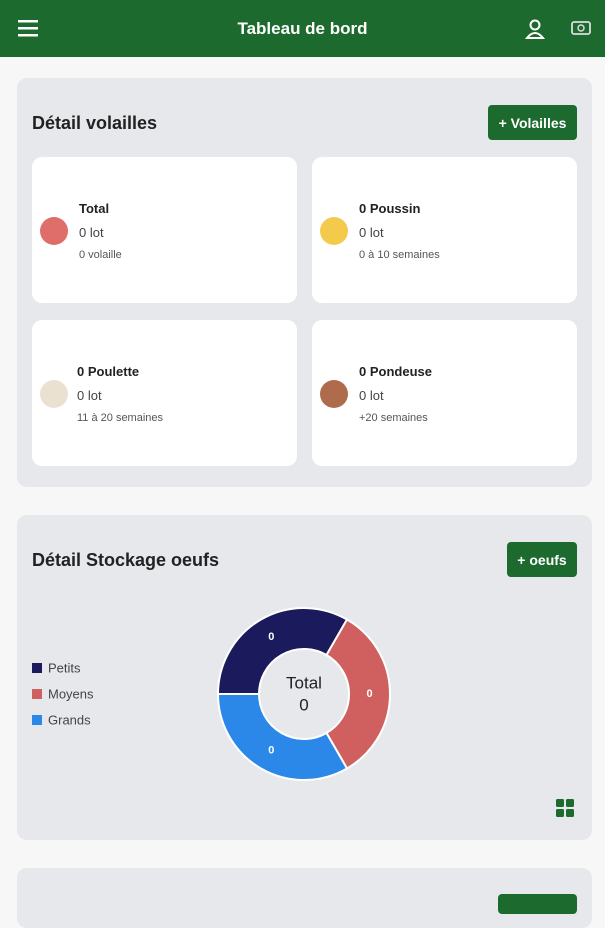  I want to click on next-section-button, so click(537, 904).